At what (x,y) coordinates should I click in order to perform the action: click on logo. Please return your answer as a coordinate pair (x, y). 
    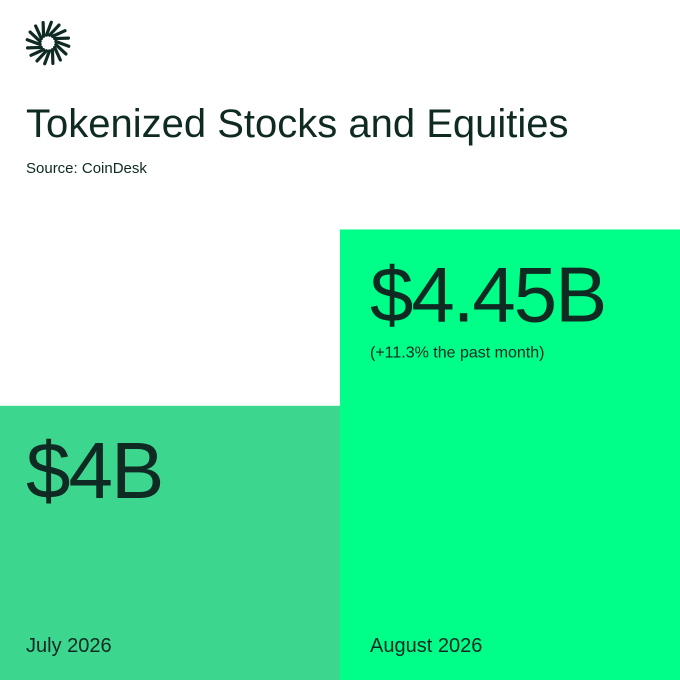
    Looking at the image, I should click on (48, 43).